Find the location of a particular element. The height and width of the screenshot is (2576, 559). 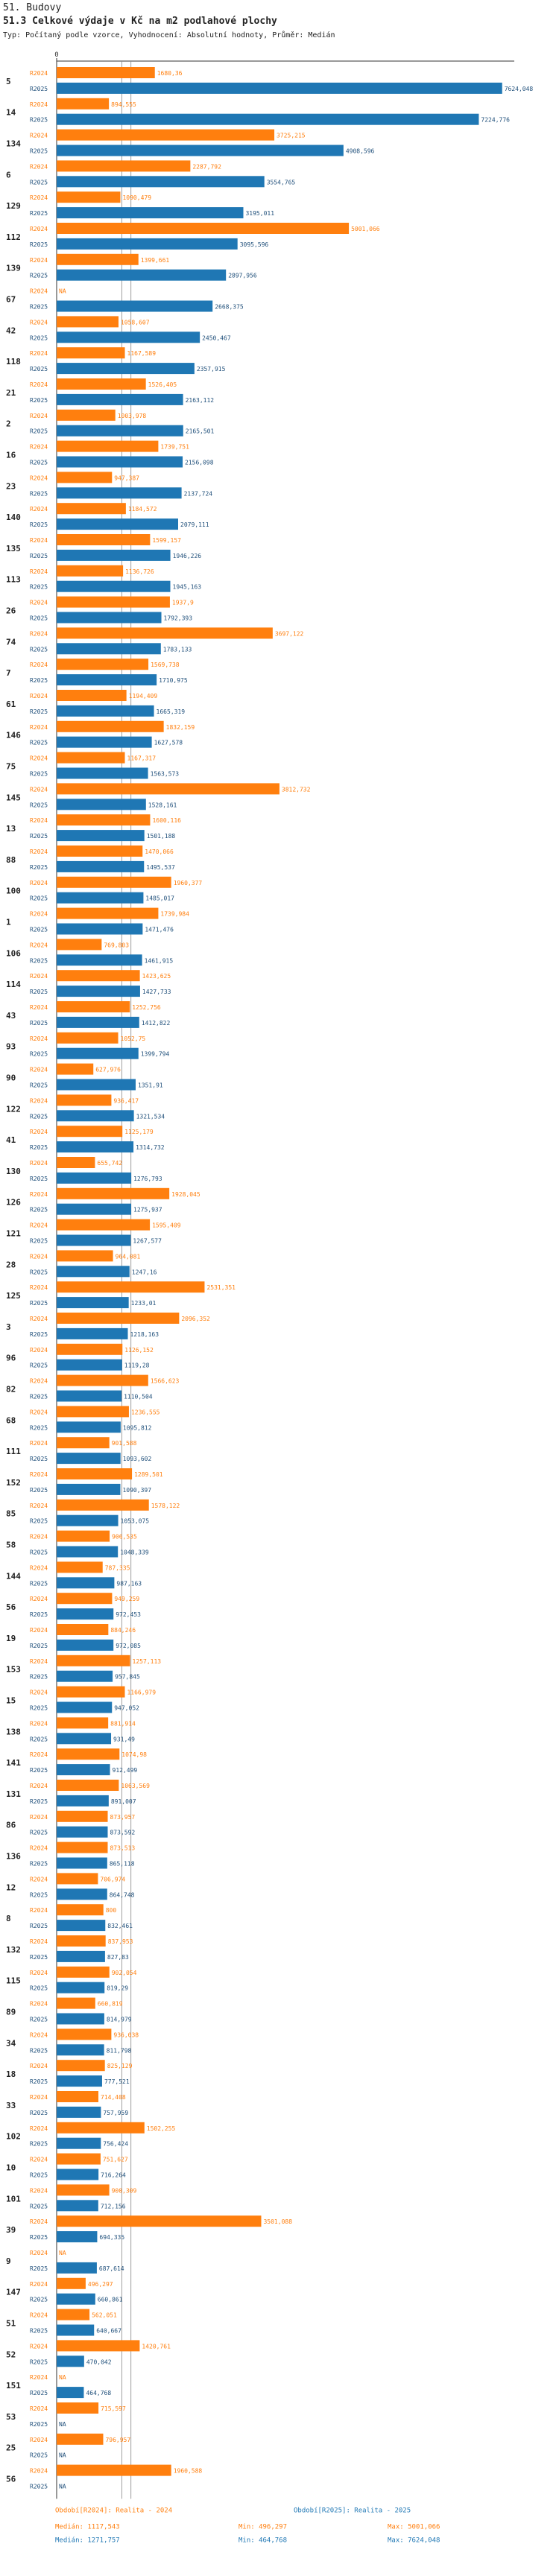

value-label: 1063,569 is located at coordinates (135, 1786).